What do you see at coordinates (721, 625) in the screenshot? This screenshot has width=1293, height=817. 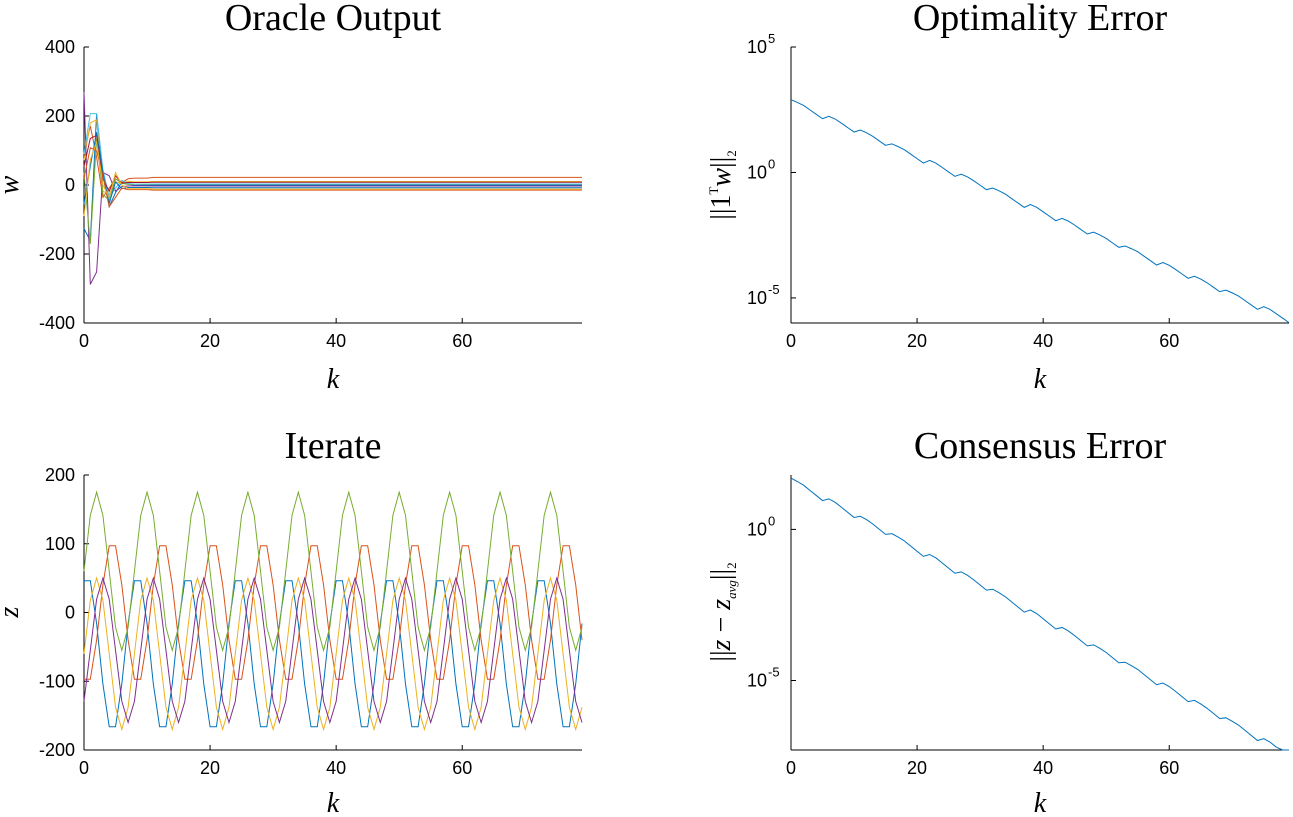 I see `y-axis-label-minus: −` at bounding box center [721, 625].